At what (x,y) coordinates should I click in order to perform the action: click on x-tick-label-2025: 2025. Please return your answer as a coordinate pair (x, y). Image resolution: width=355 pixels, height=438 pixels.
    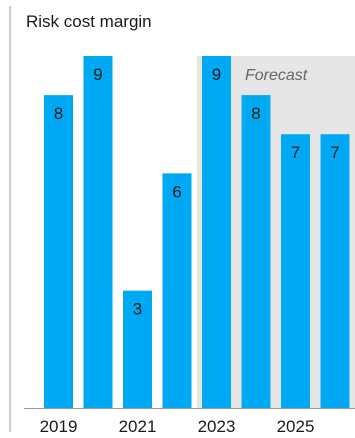
    Looking at the image, I should click on (296, 426).